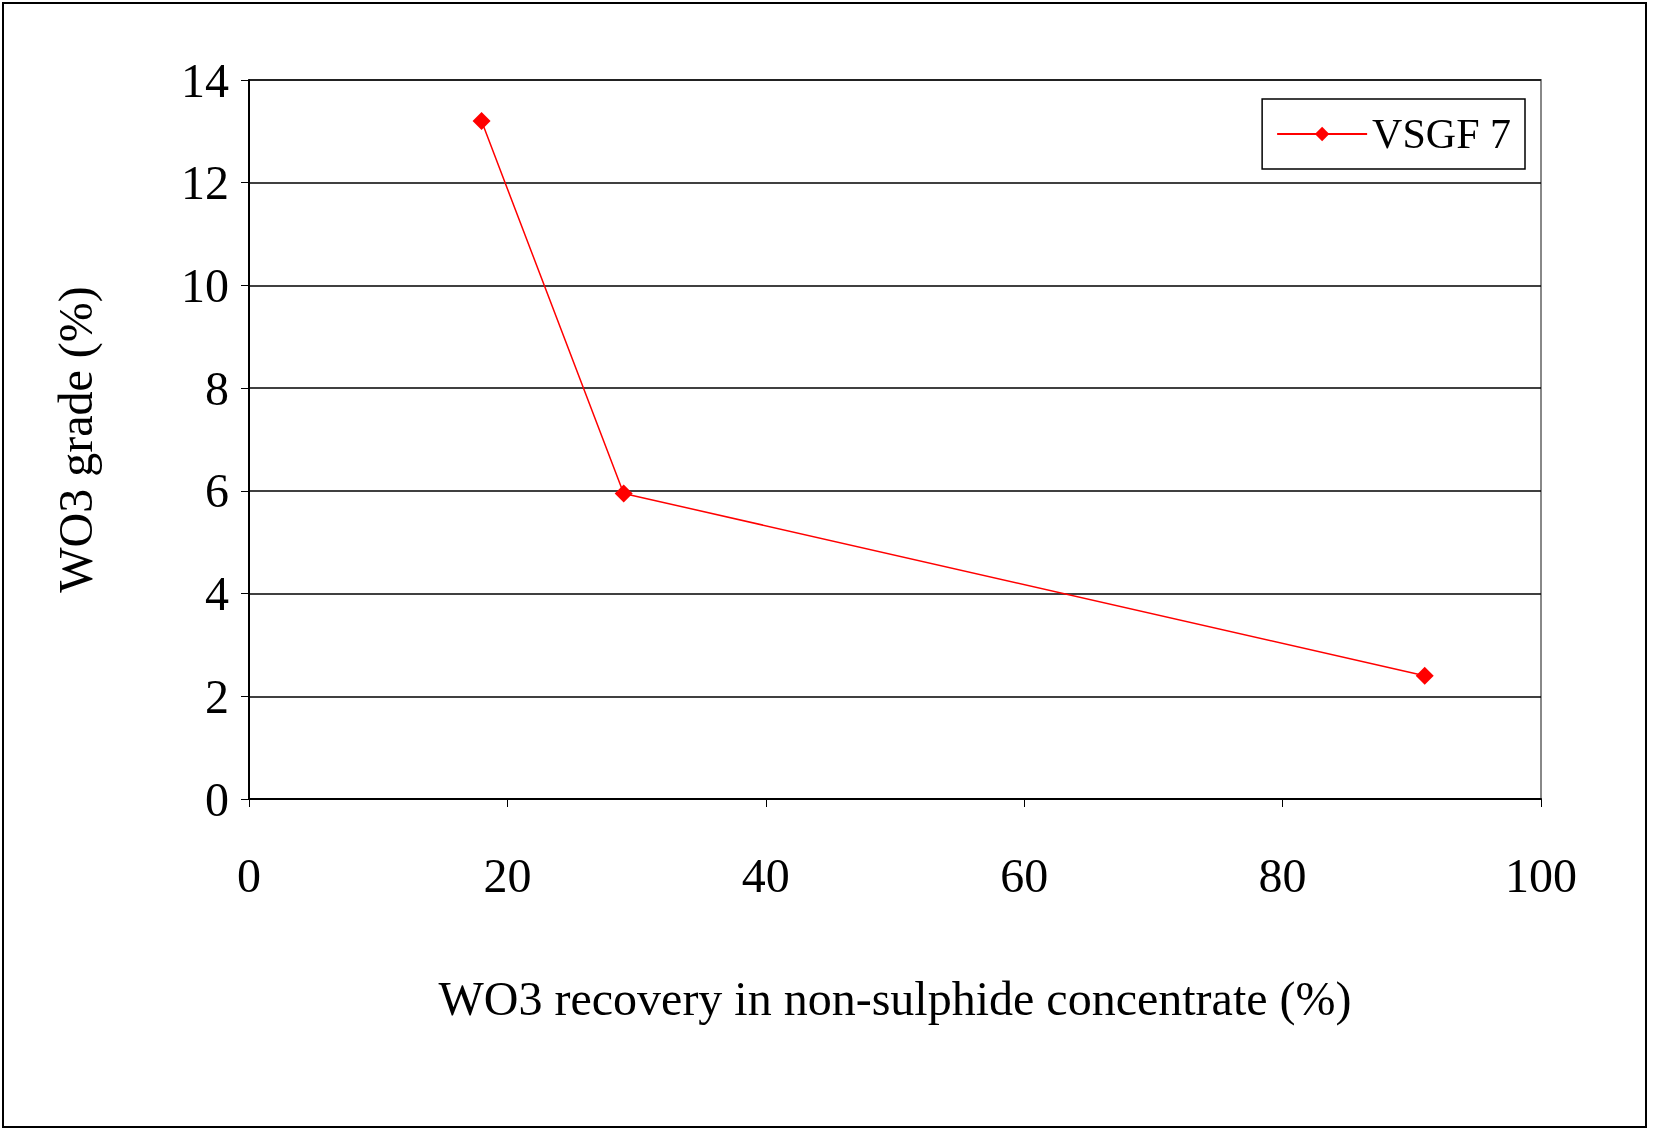 The image size is (1653, 1134). What do you see at coordinates (75, 439) in the screenshot?
I see `y-axis-title: WO3 grade (%)` at bounding box center [75, 439].